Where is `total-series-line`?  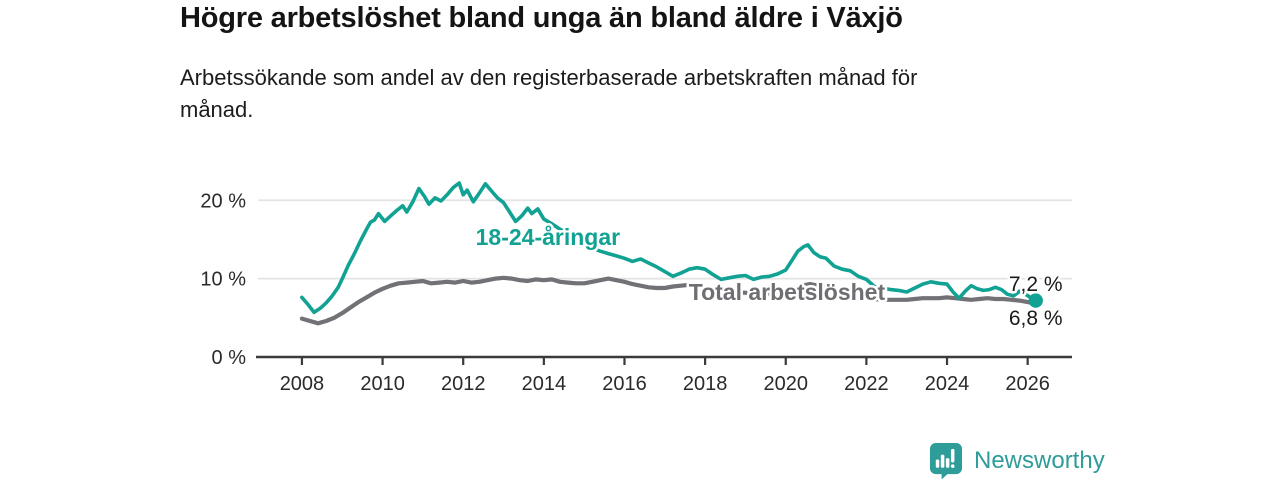 total-series-line is located at coordinates (668, 300).